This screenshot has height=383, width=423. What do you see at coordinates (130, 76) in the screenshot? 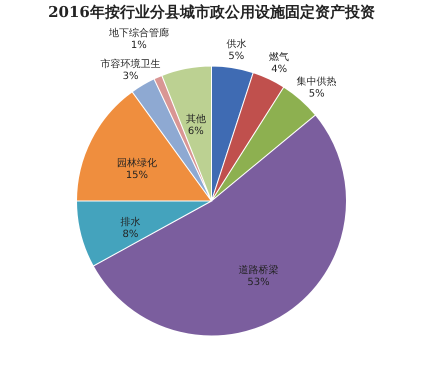
I see `data-label: 3%` at bounding box center [130, 76].